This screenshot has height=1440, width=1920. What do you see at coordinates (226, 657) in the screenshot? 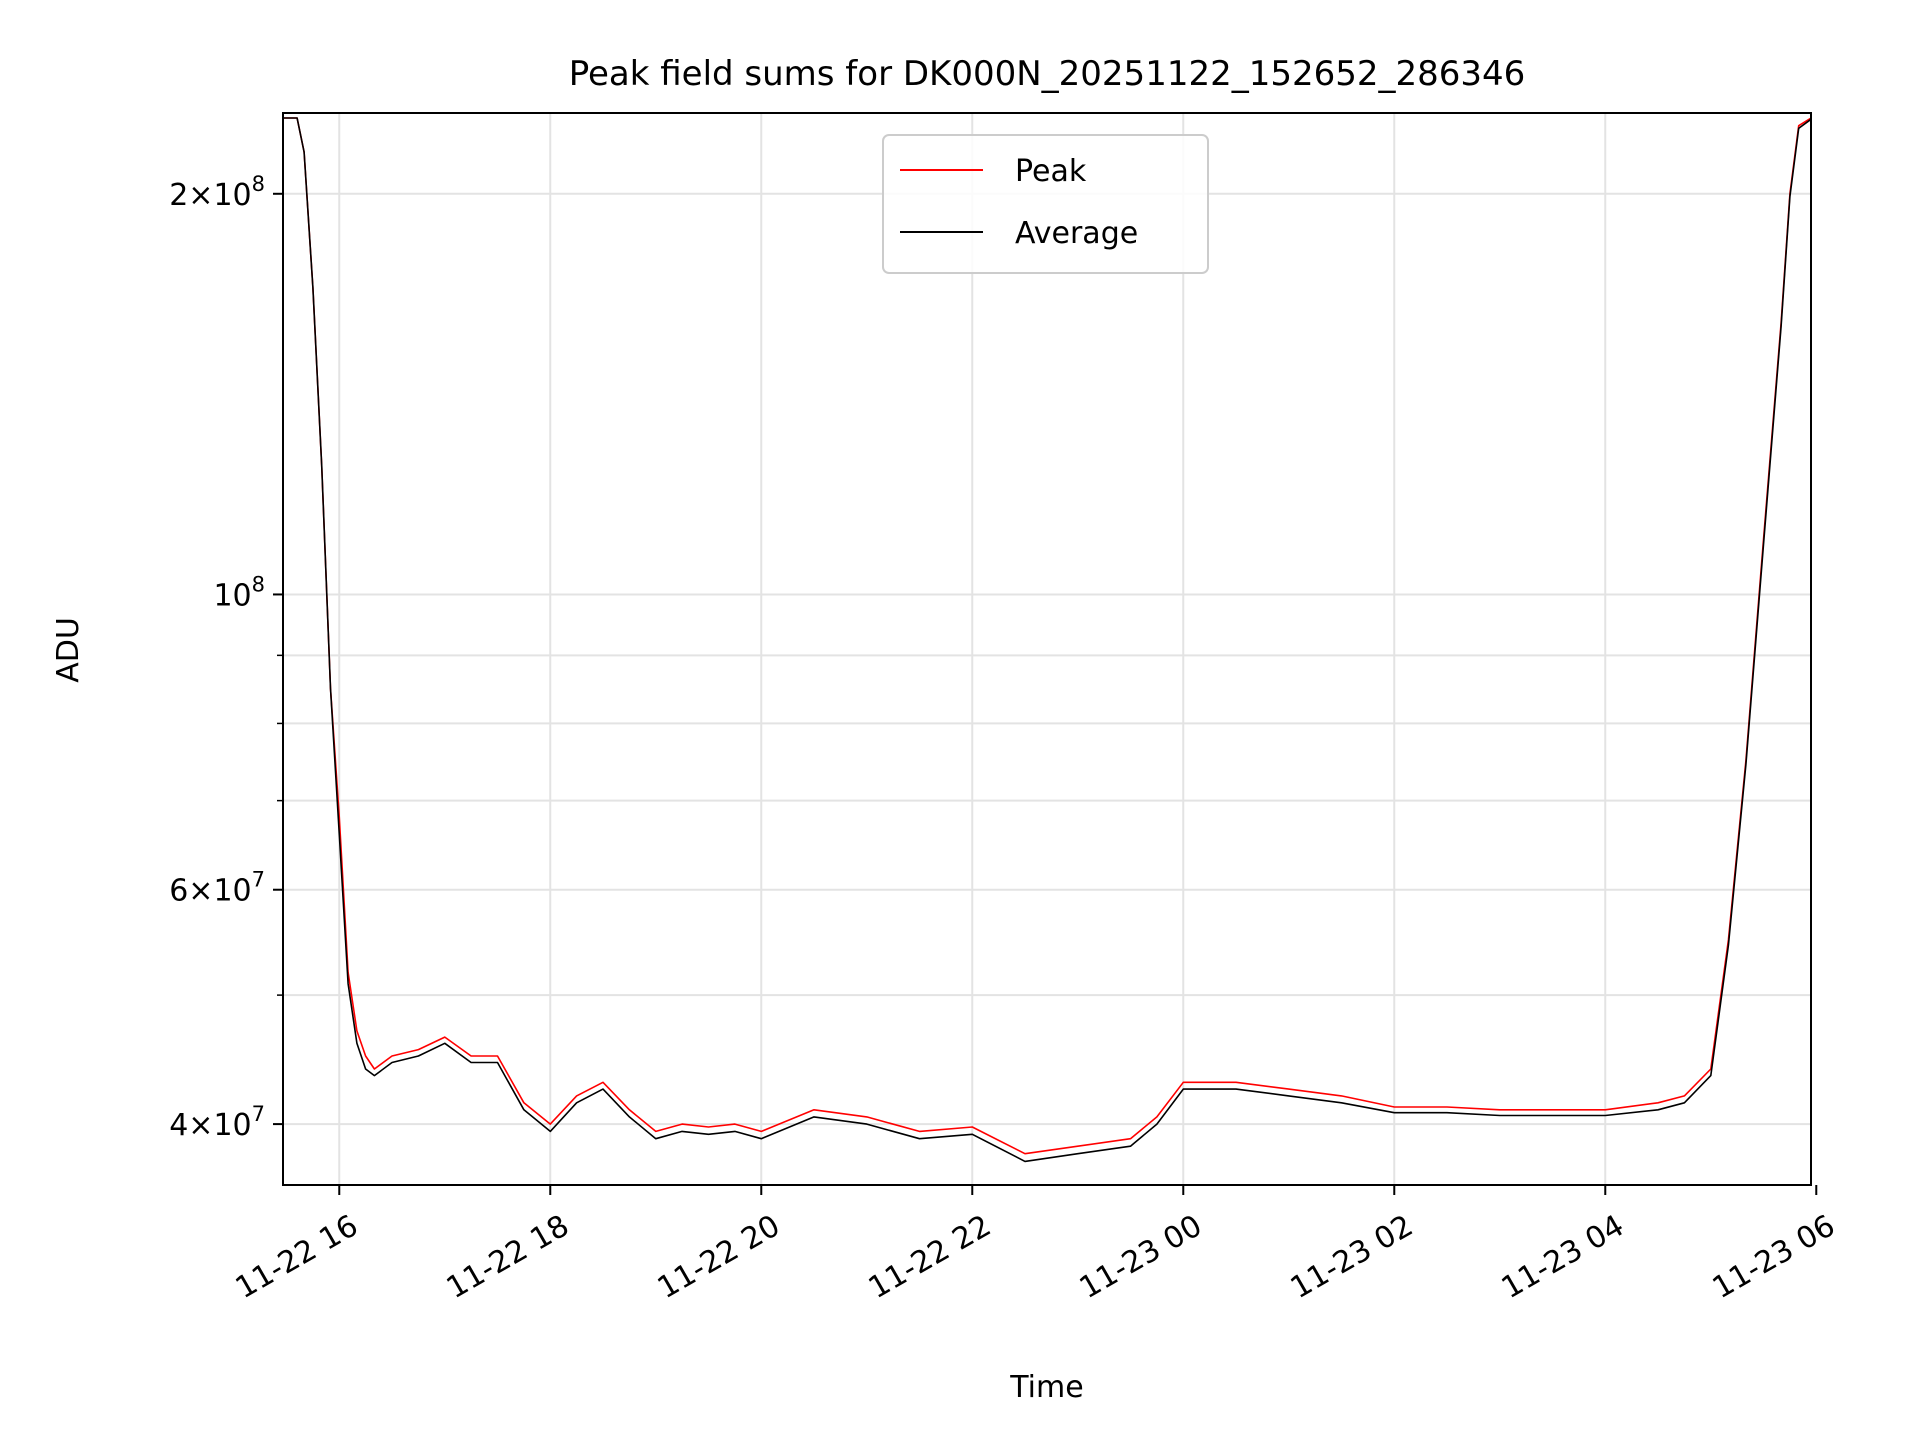
I see `y-ticks: 4×107 6×107 108 2×108` at bounding box center [226, 657].